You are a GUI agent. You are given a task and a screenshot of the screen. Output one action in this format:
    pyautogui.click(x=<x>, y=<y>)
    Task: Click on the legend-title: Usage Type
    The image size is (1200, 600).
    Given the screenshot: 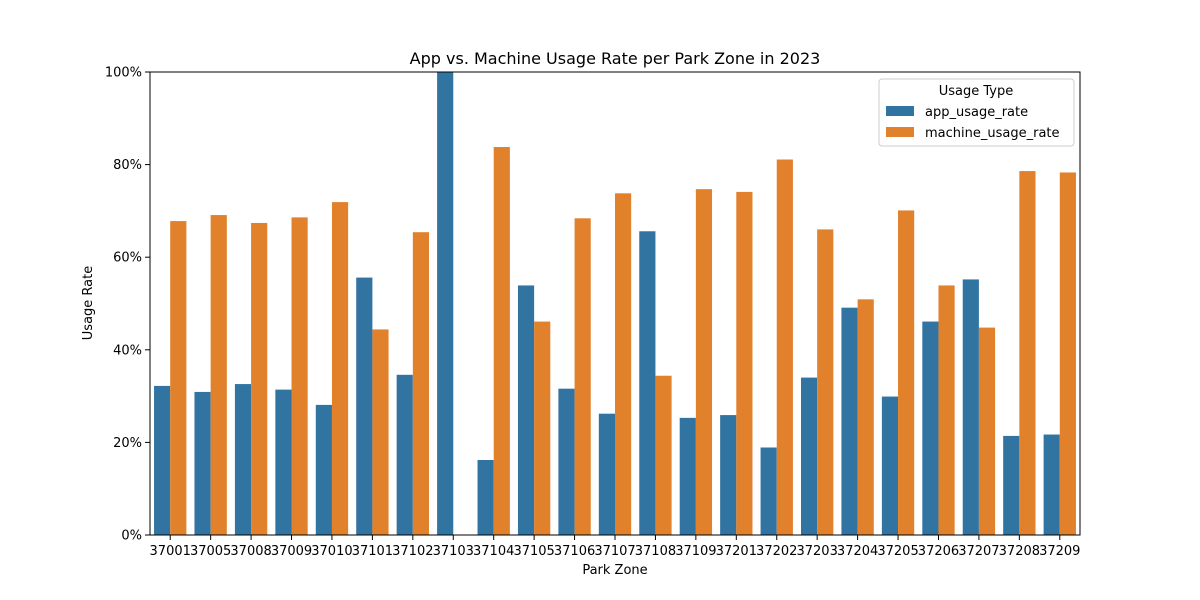 What is the action you would take?
    pyautogui.click(x=976, y=91)
    